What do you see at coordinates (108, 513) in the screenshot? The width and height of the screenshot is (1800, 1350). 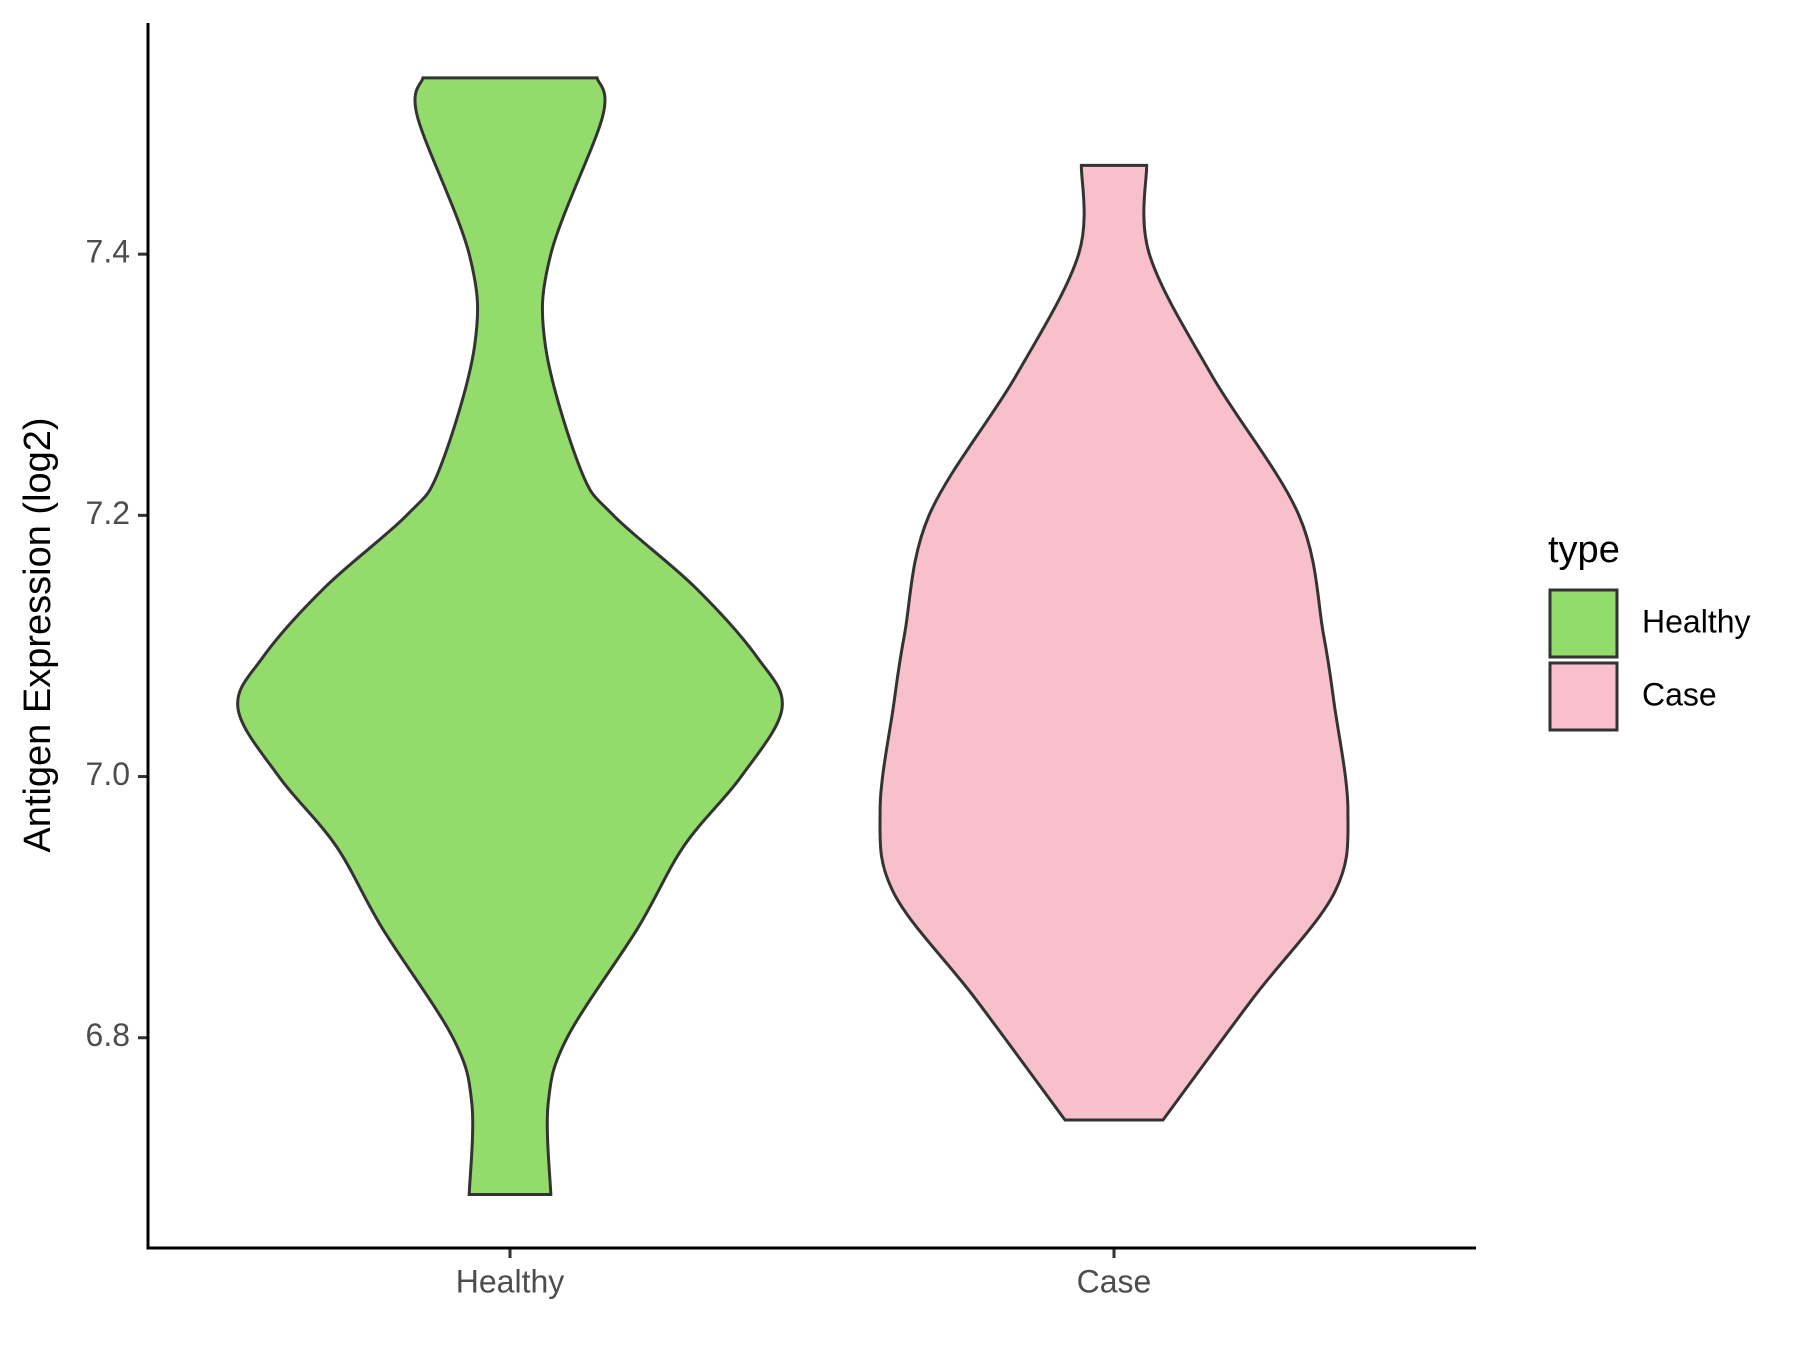 I see `y-tick-label: 7.2` at bounding box center [108, 513].